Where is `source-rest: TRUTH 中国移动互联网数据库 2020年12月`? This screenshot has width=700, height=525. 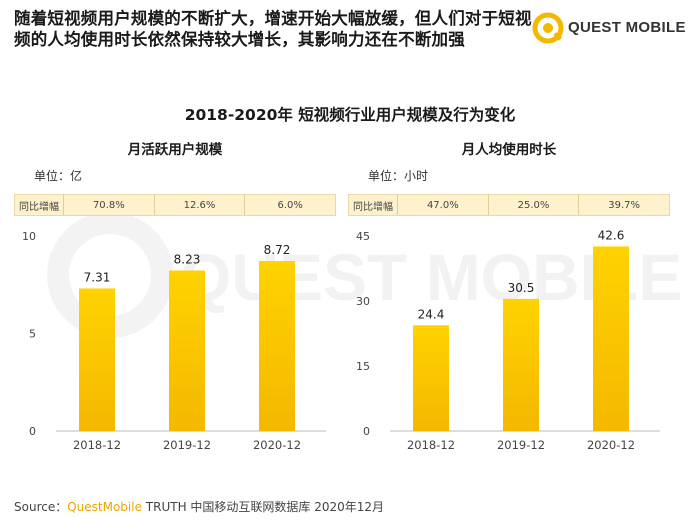
source-rest: TRUTH 中国移动互联网数据库 2020年12月 is located at coordinates (263, 507).